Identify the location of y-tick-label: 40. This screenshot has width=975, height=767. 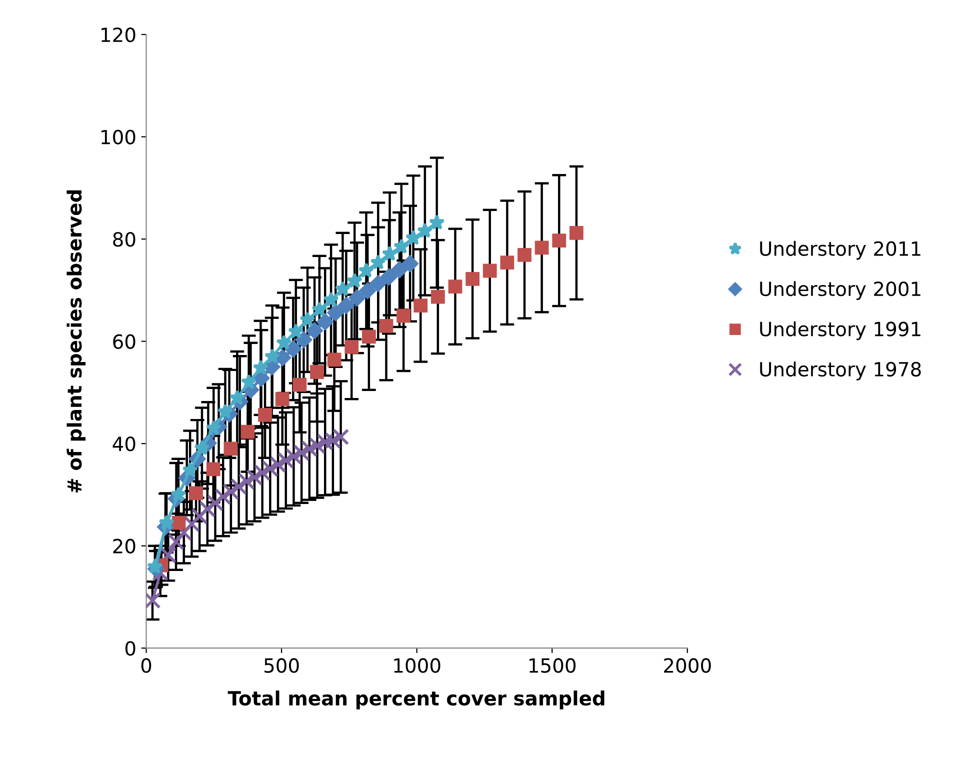
(124, 444).